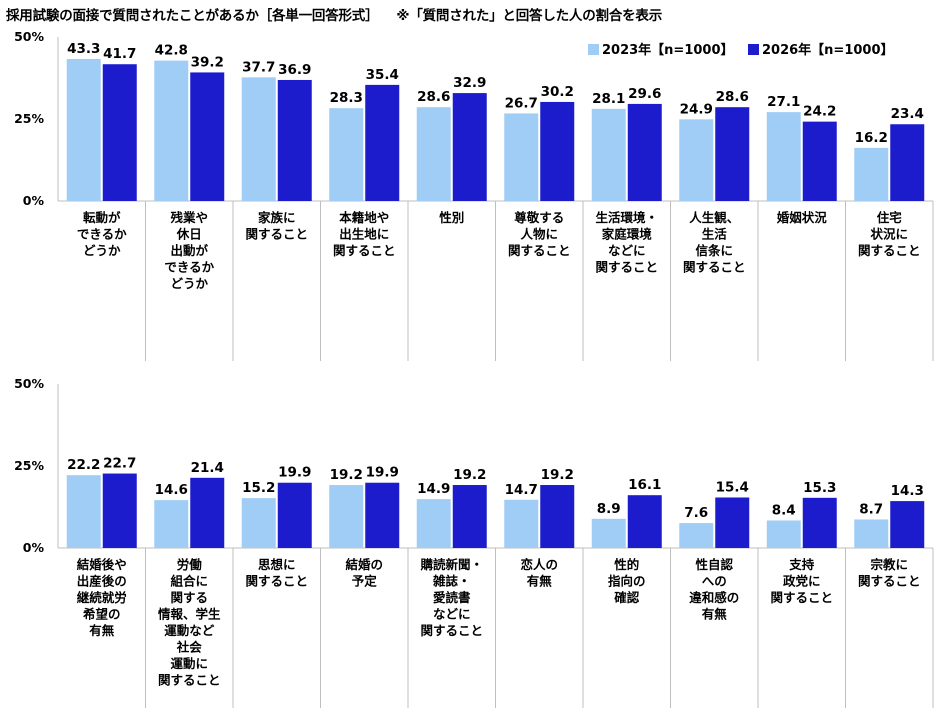  Describe the element at coordinates (83, 49) in the screenshot. I see `data-label: 43.3` at that location.